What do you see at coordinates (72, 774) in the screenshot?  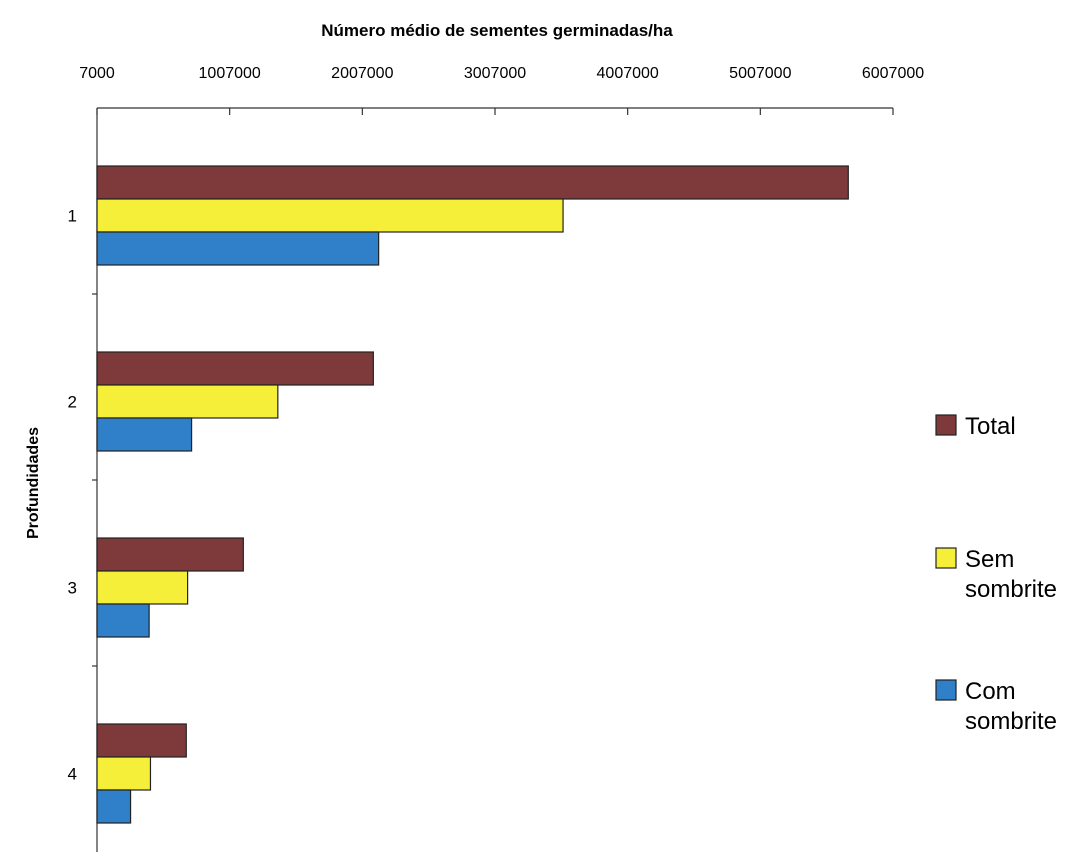 I see `category-label: 4` at bounding box center [72, 774].